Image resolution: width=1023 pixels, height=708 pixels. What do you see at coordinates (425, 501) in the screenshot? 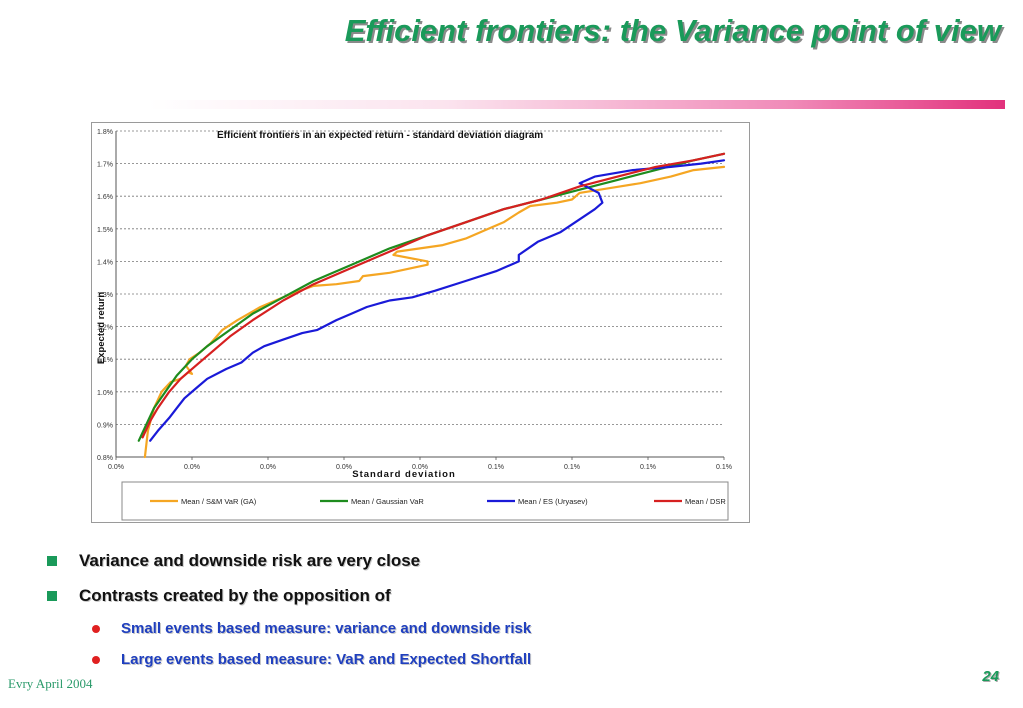
I see `legend-box` at bounding box center [425, 501].